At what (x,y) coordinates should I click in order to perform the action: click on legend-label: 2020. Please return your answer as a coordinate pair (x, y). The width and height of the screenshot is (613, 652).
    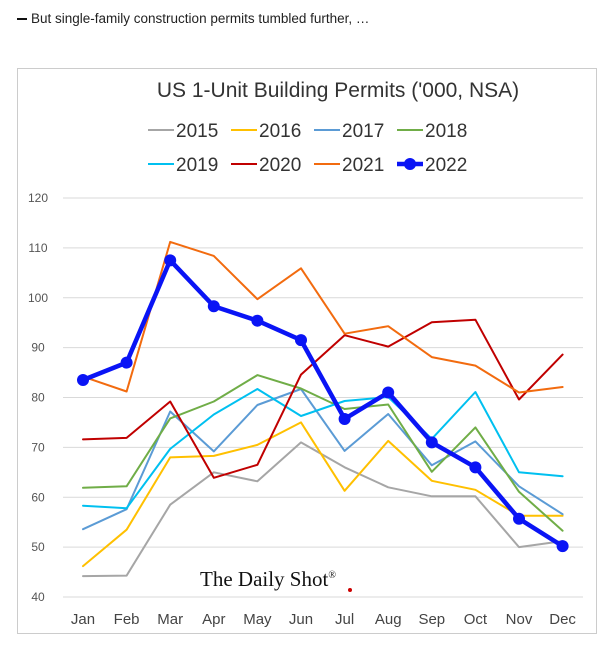
    Looking at the image, I should click on (280, 165).